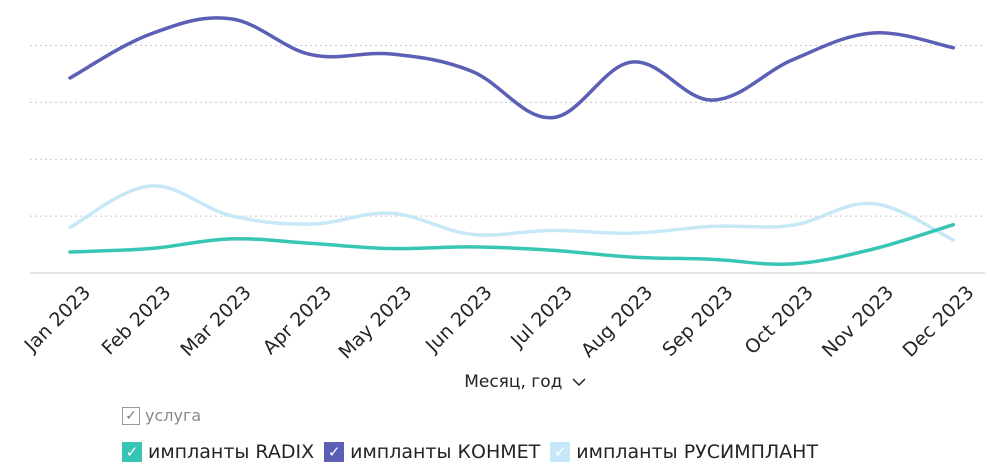 Image resolution: width=990 pixels, height=471 pixels. What do you see at coordinates (215, 321) in the screenshot?
I see `x-tick-label: Mar 2023` at bounding box center [215, 321].